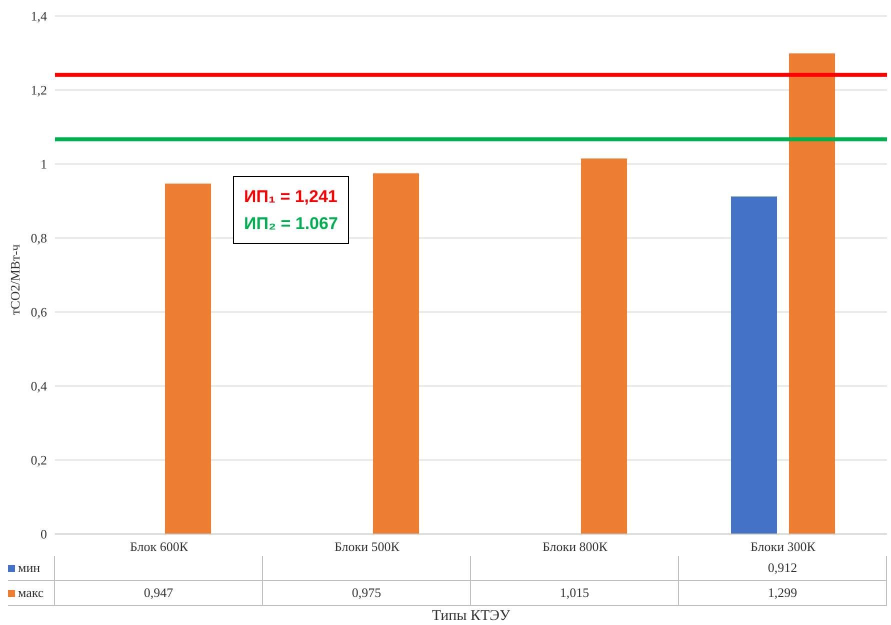 Image resolution: width=891 pixels, height=625 pixels. I want to click on y-tick-label: 1,4, so click(39, 16).